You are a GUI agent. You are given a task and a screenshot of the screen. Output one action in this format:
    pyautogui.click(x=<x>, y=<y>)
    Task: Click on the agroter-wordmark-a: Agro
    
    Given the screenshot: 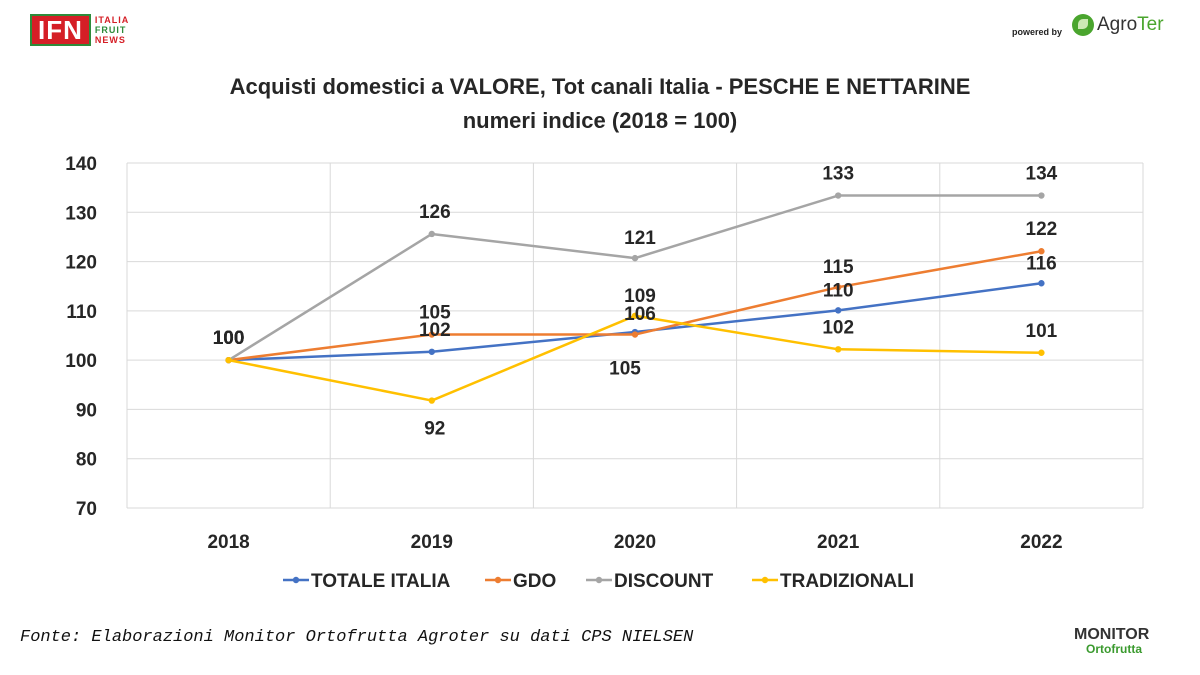 What is the action you would take?
    pyautogui.click(x=1117, y=24)
    